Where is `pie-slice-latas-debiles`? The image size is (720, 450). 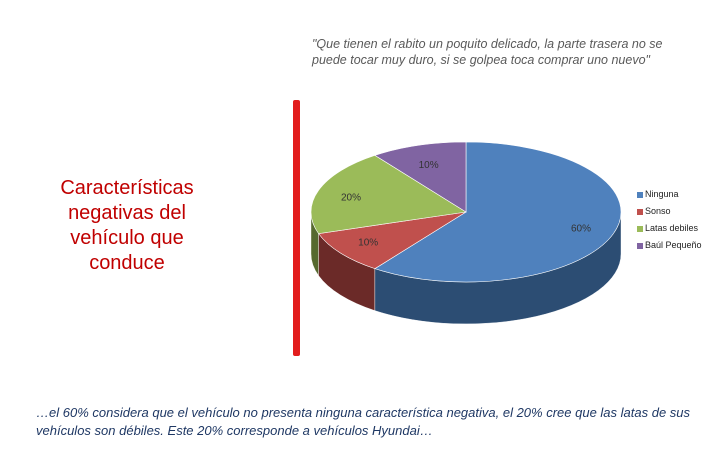 pie-slice-latas-debiles is located at coordinates (388, 194).